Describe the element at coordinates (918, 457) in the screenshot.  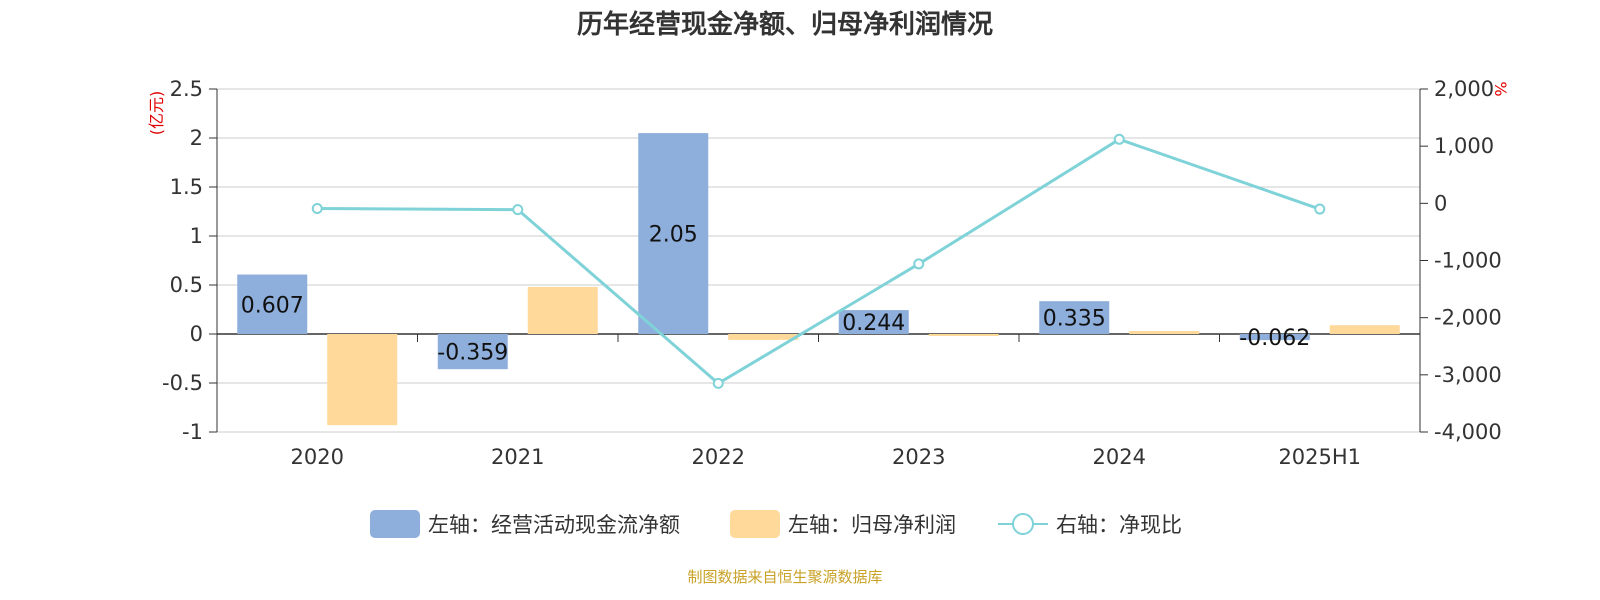
I see `x-axis-tick-label: 2023` at that location.